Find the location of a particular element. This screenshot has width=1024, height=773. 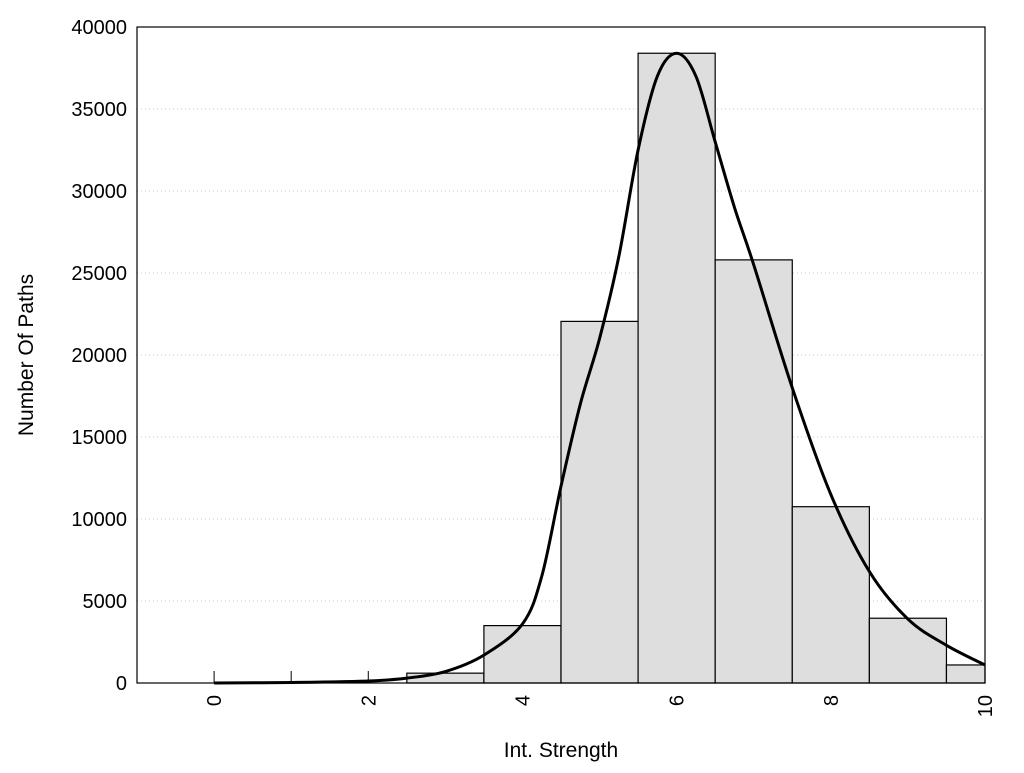

x-tick-label: 10 is located at coordinates (986, 706).